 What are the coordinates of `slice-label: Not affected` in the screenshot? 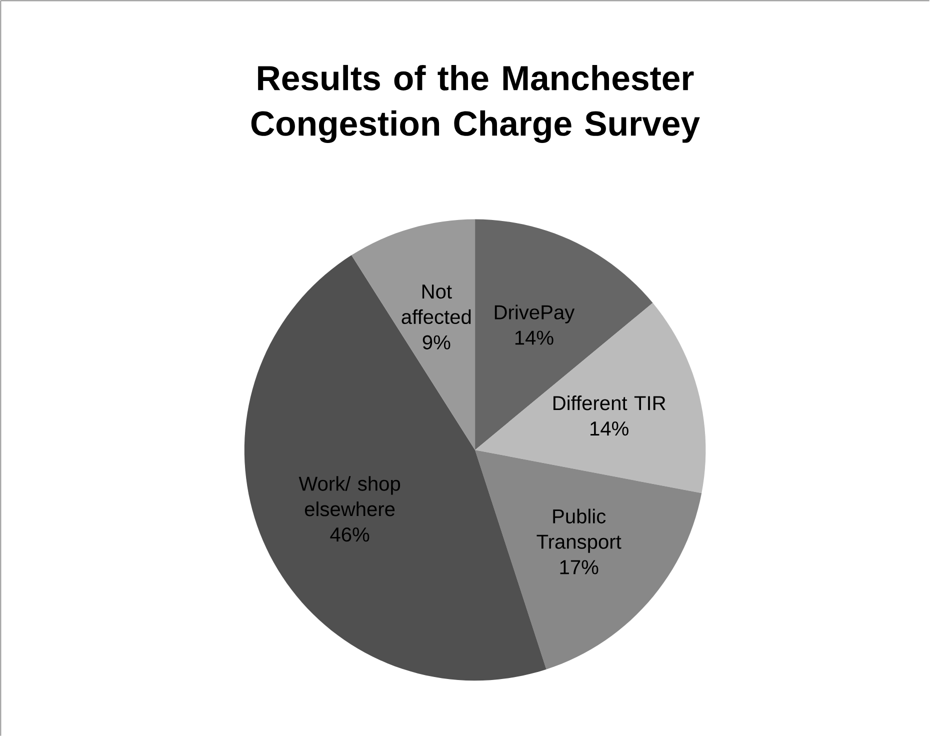 It's located at (436, 304).